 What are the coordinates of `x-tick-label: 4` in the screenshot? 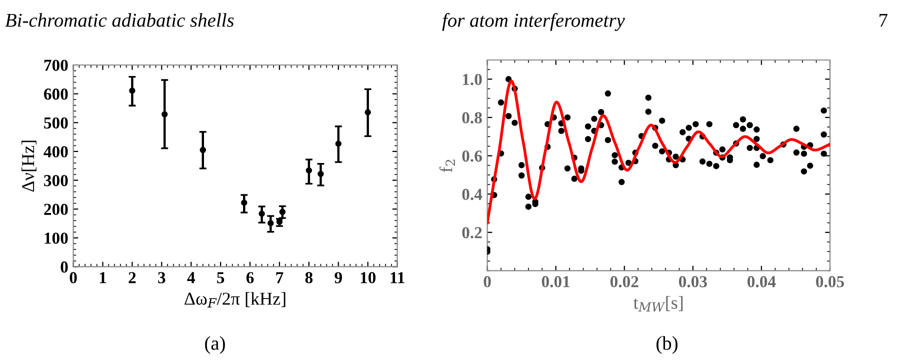 It's located at (191, 278).